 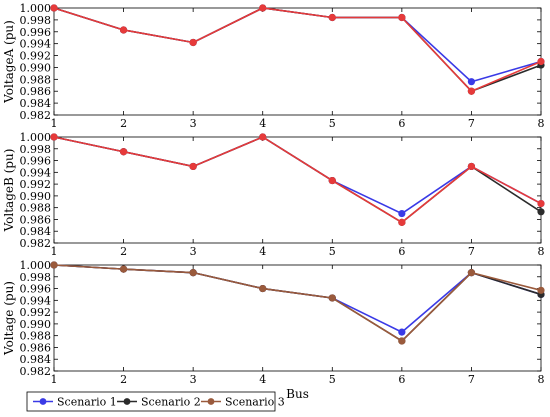 What do you see at coordinates (471, 123) in the screenshot?
I see `x-tick-label: 7` at bounding box center [471, 123].